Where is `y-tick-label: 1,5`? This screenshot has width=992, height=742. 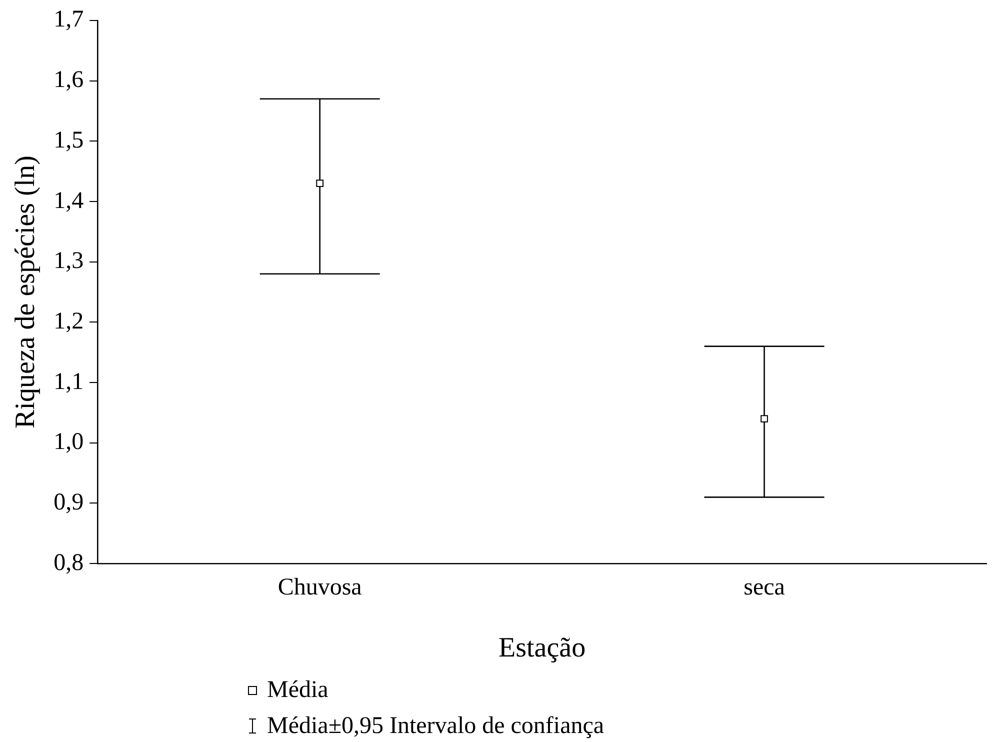
y-tick-label: 1,5 is located at coordinates (69, 140).